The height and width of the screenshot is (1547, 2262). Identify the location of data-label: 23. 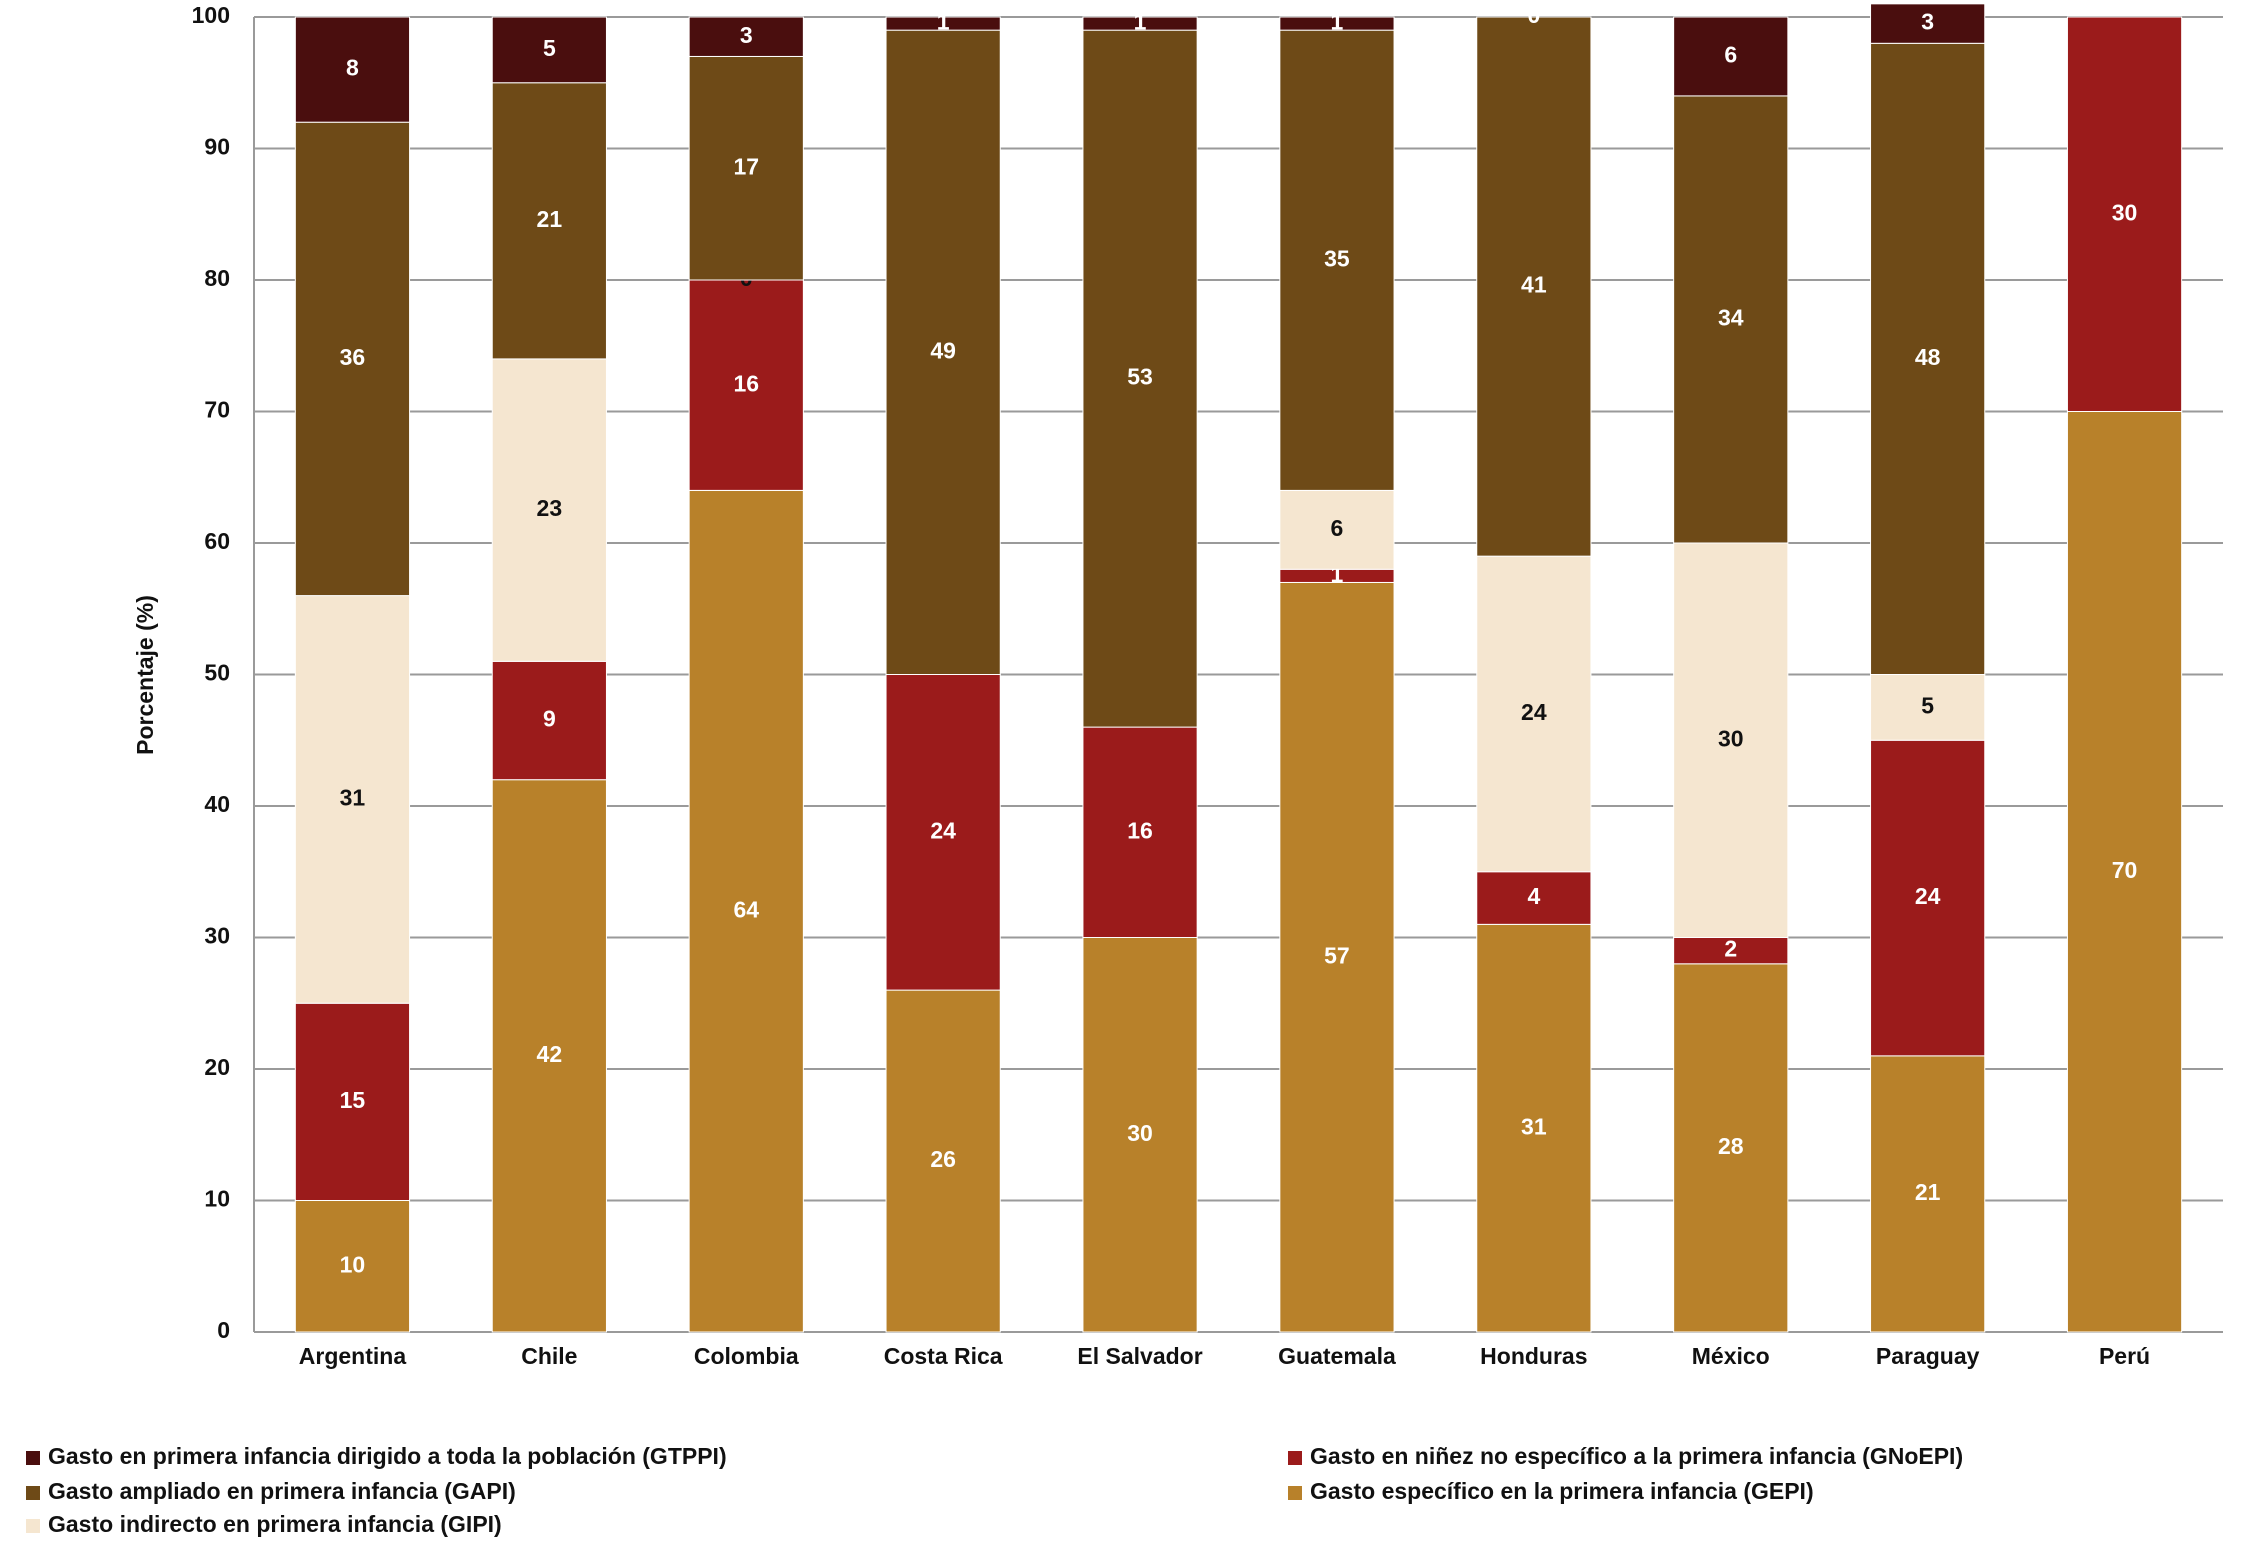
(550, 508).